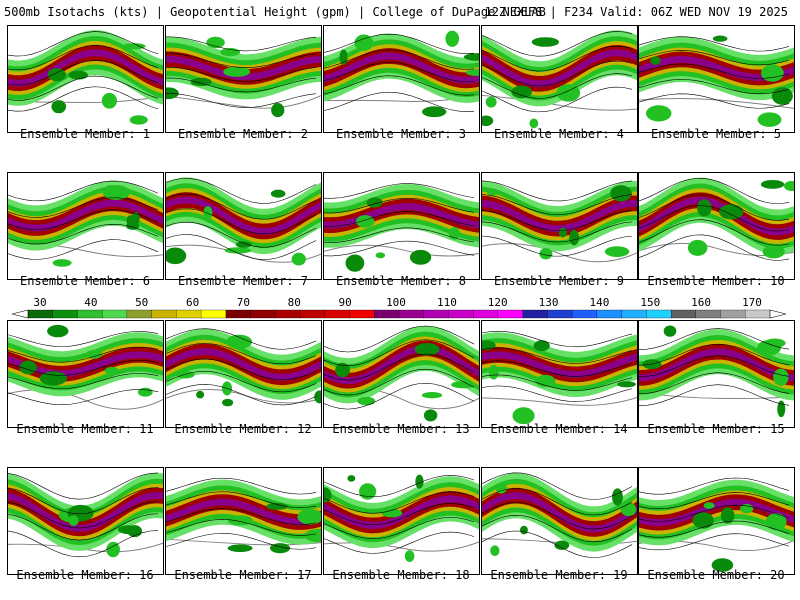 This screenshot has width=800, height=600. Describe the element at coordinates (716, 281) in the screenshot. I see `ensemble-member-label: Ensemble Member: 10` at that location.